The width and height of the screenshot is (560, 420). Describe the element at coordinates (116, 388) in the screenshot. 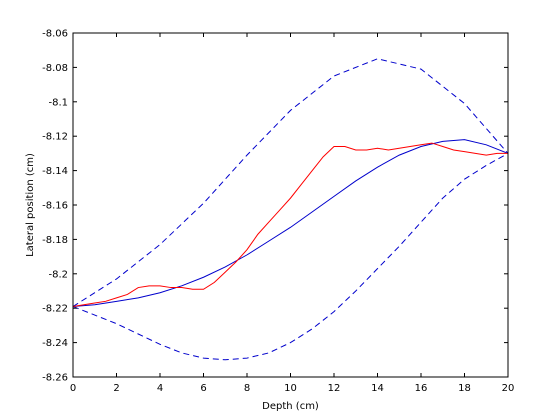

I see `x-tick-label: 2` at that location.